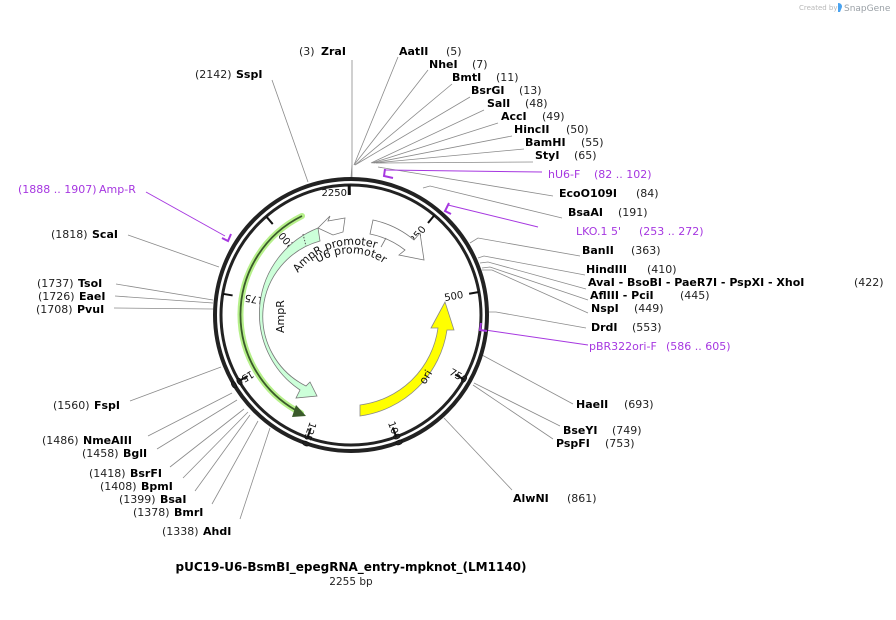 This screenshot has width=896, height=620. Describe the element at coordinates (639, 404) in the screenshot. I see `svg-text: (693)` at that location.